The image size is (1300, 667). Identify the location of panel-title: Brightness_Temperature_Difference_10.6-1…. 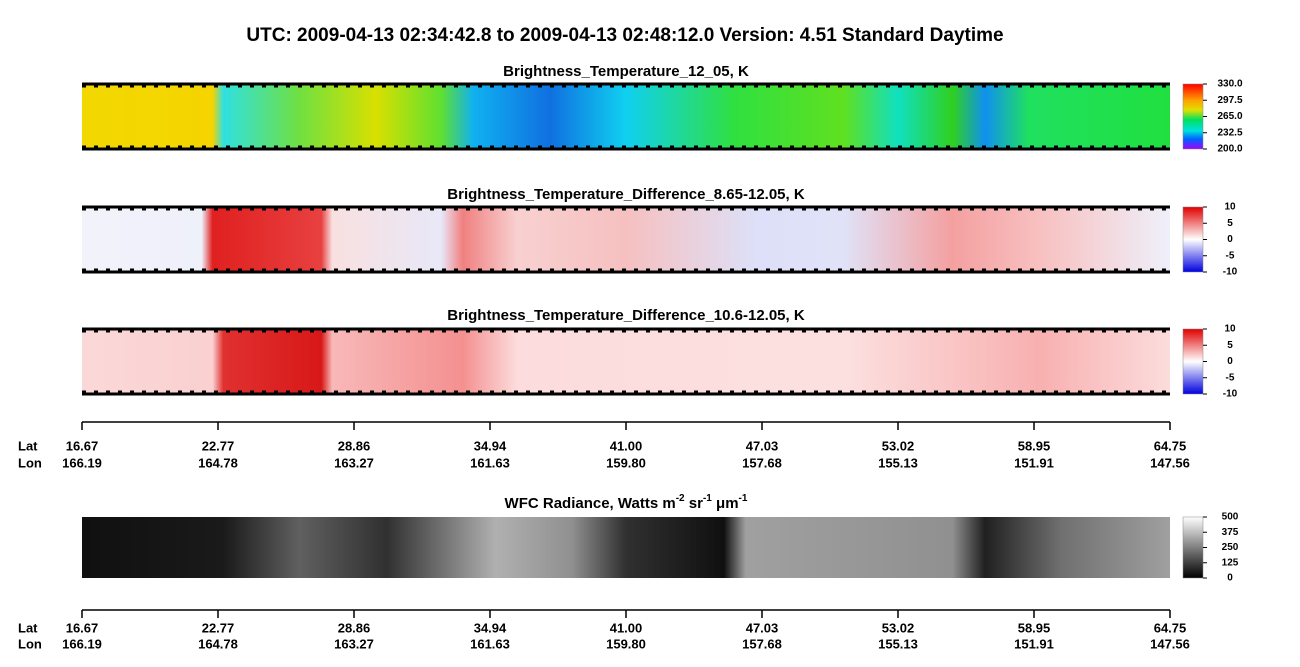
(626, 315).